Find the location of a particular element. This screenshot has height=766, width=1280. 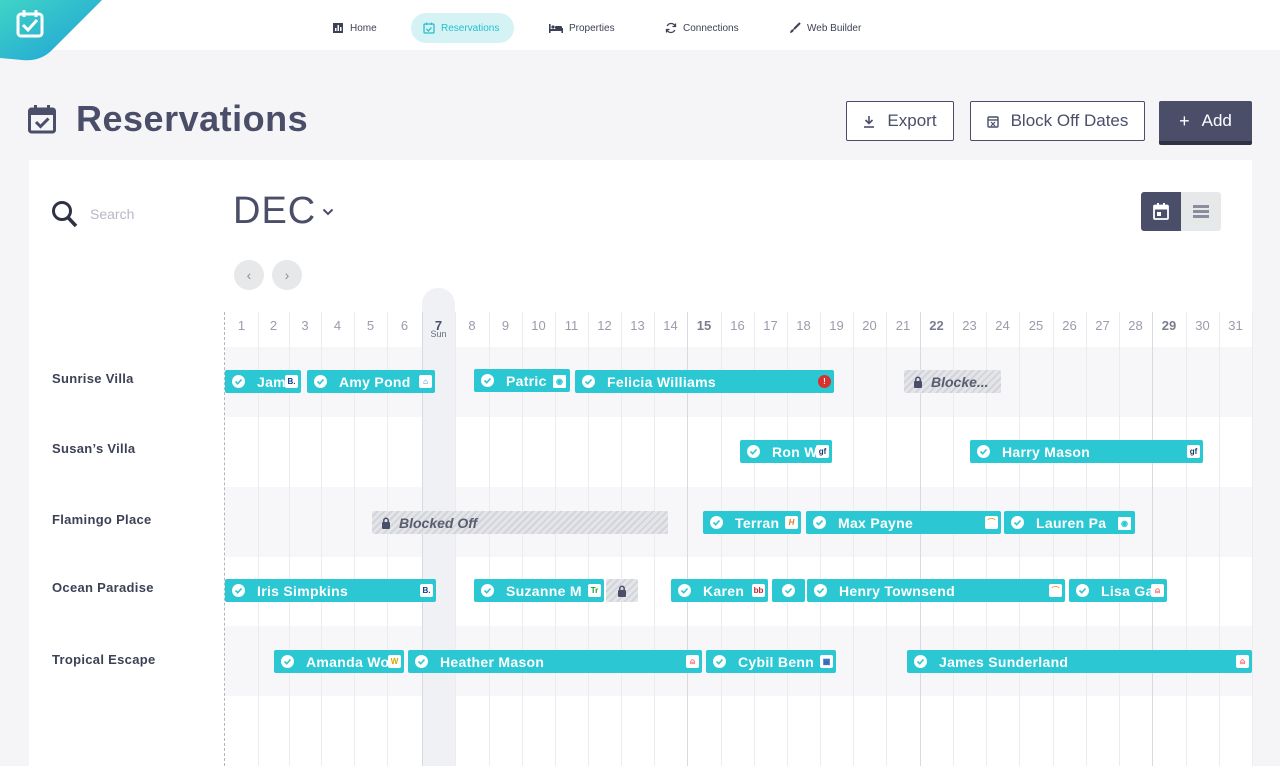

reservation-bar: Suzanne M Tr is located at coordinates (539, 590).